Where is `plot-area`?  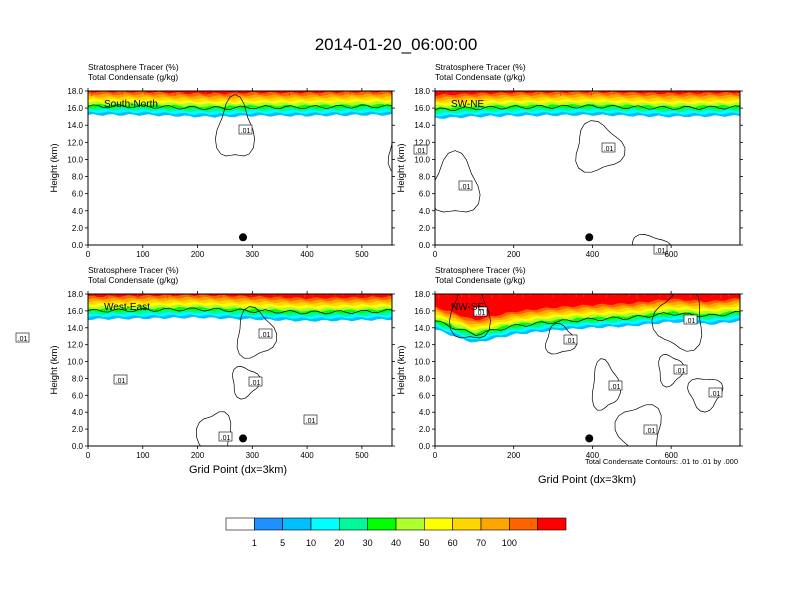
plot-area is located at coordinates (240, 168).